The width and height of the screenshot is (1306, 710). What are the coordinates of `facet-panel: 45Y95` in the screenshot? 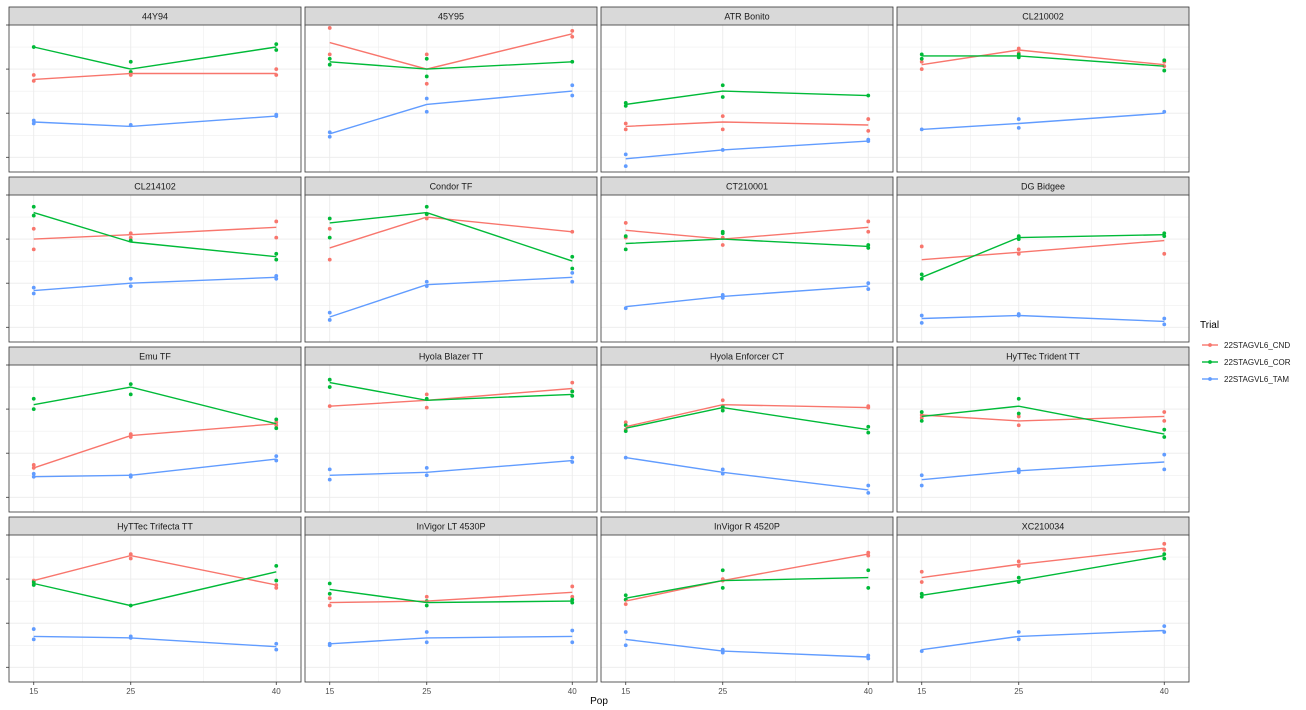 It's located at (451, 89).